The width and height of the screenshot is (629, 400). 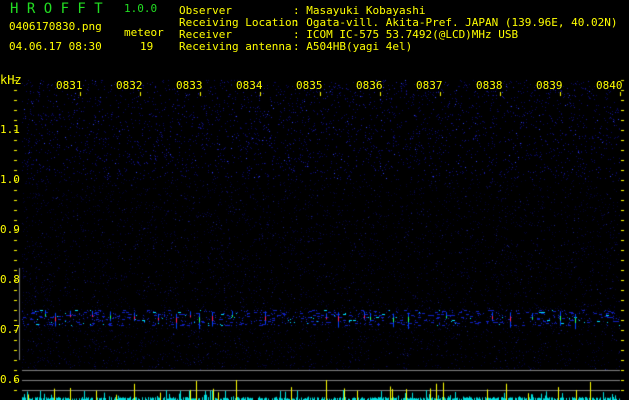 What do you see at coordinates (10, 379) in the screenshot?
I see `y-tick-label: 0.6` at bounding box center [10, 379].